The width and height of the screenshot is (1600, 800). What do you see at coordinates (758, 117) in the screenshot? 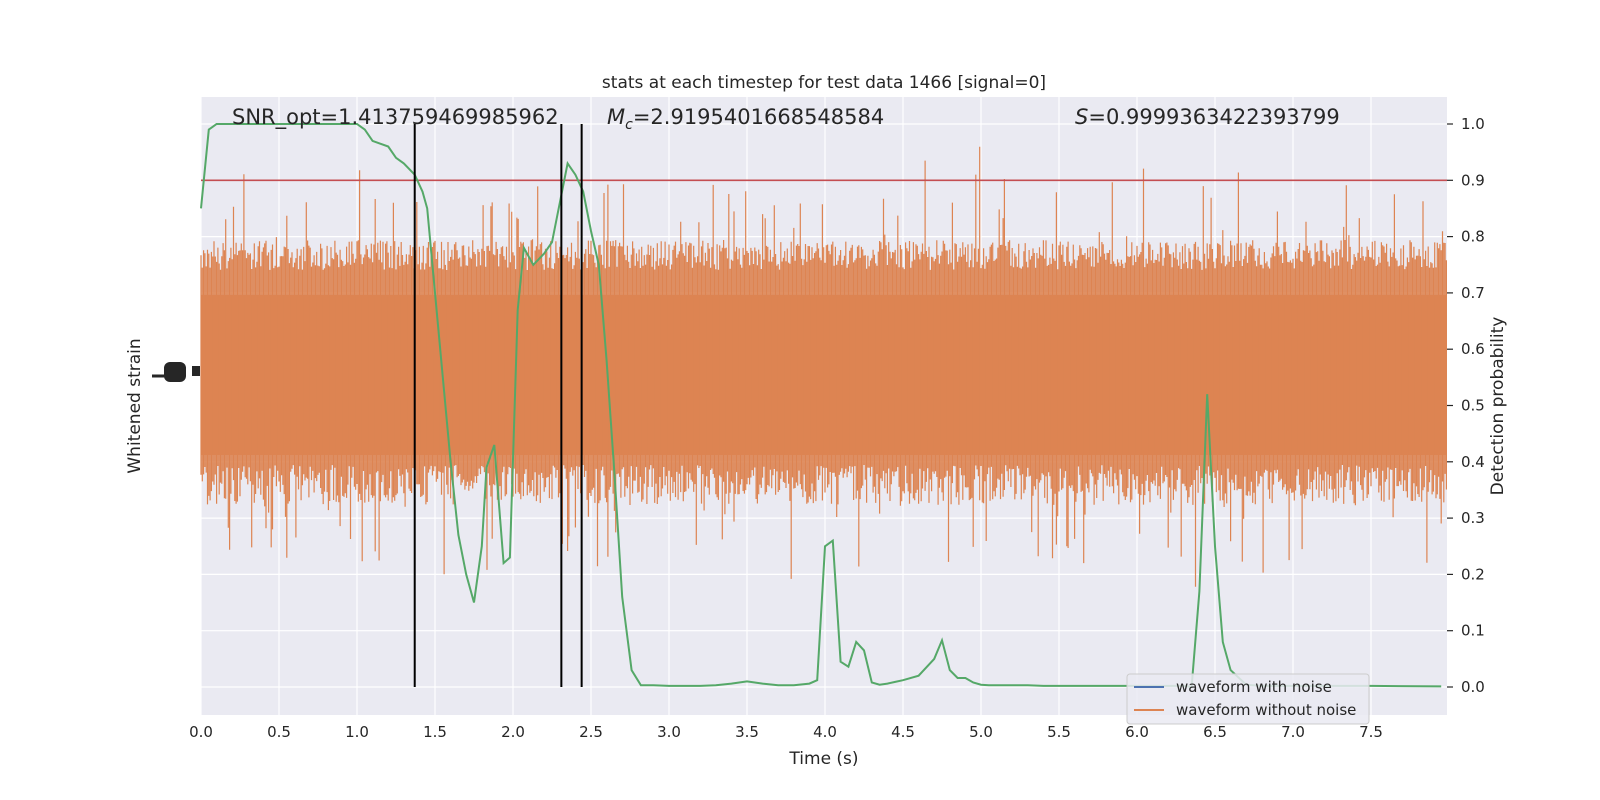
I see `mc-value: =2.9195401668548584` at bounding box center [758, 117].